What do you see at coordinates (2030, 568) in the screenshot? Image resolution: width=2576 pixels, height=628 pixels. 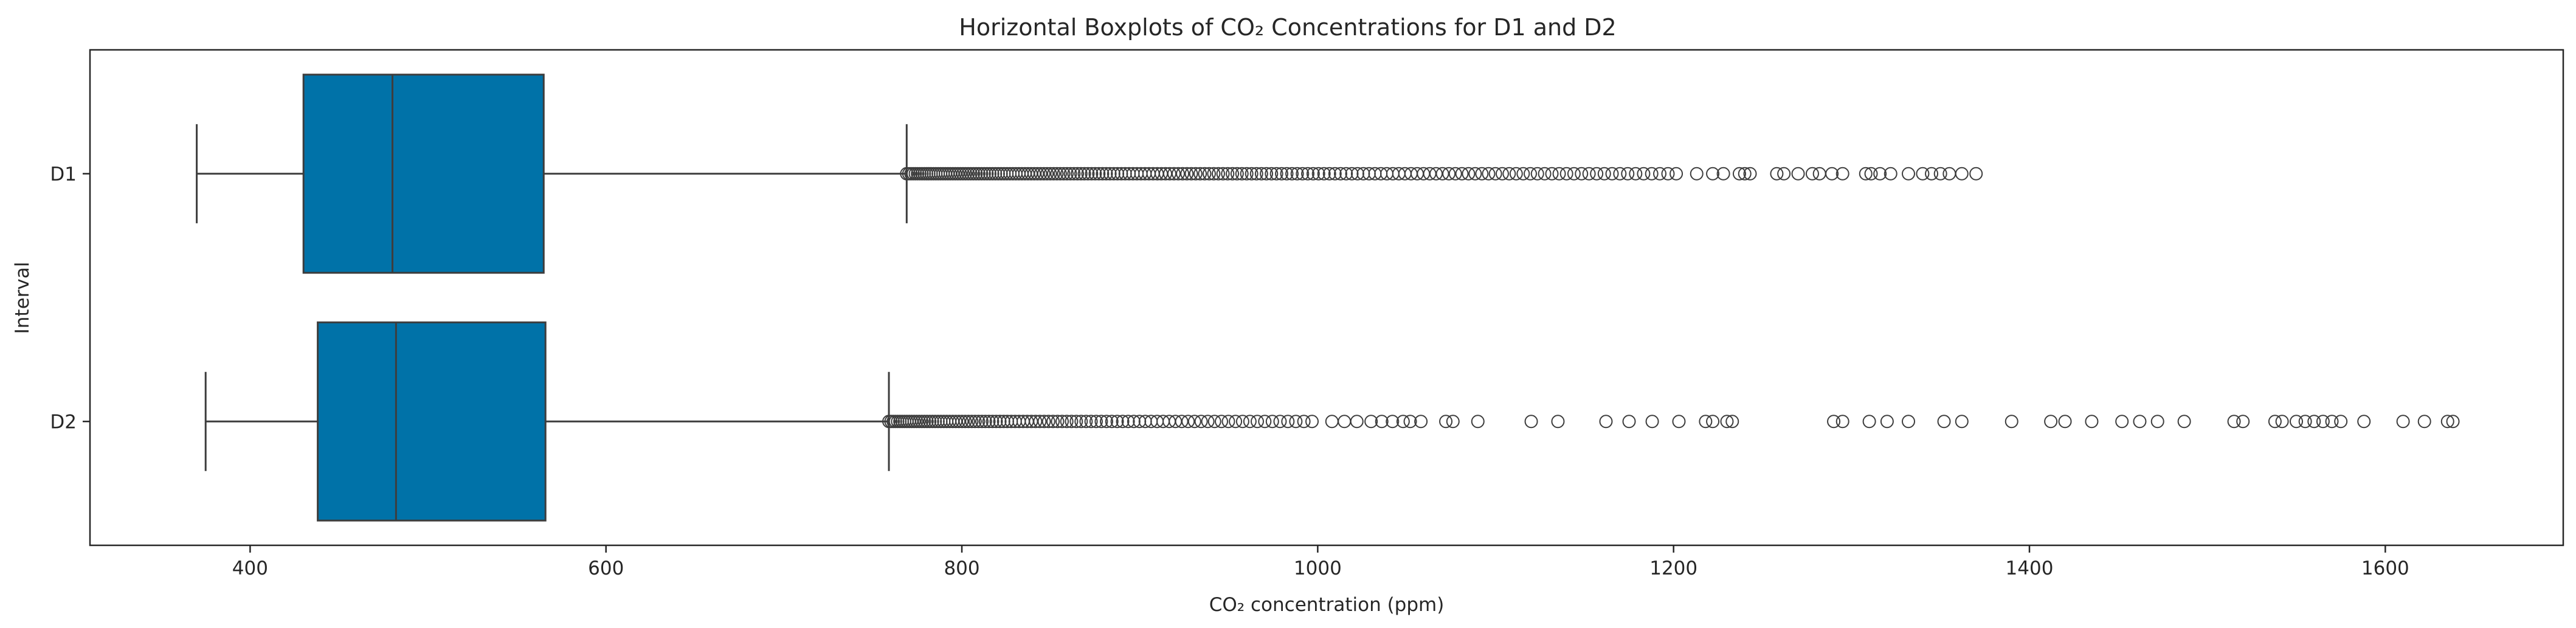 I see `x-tick-label: 1400` at bounding box center [2030, 568].